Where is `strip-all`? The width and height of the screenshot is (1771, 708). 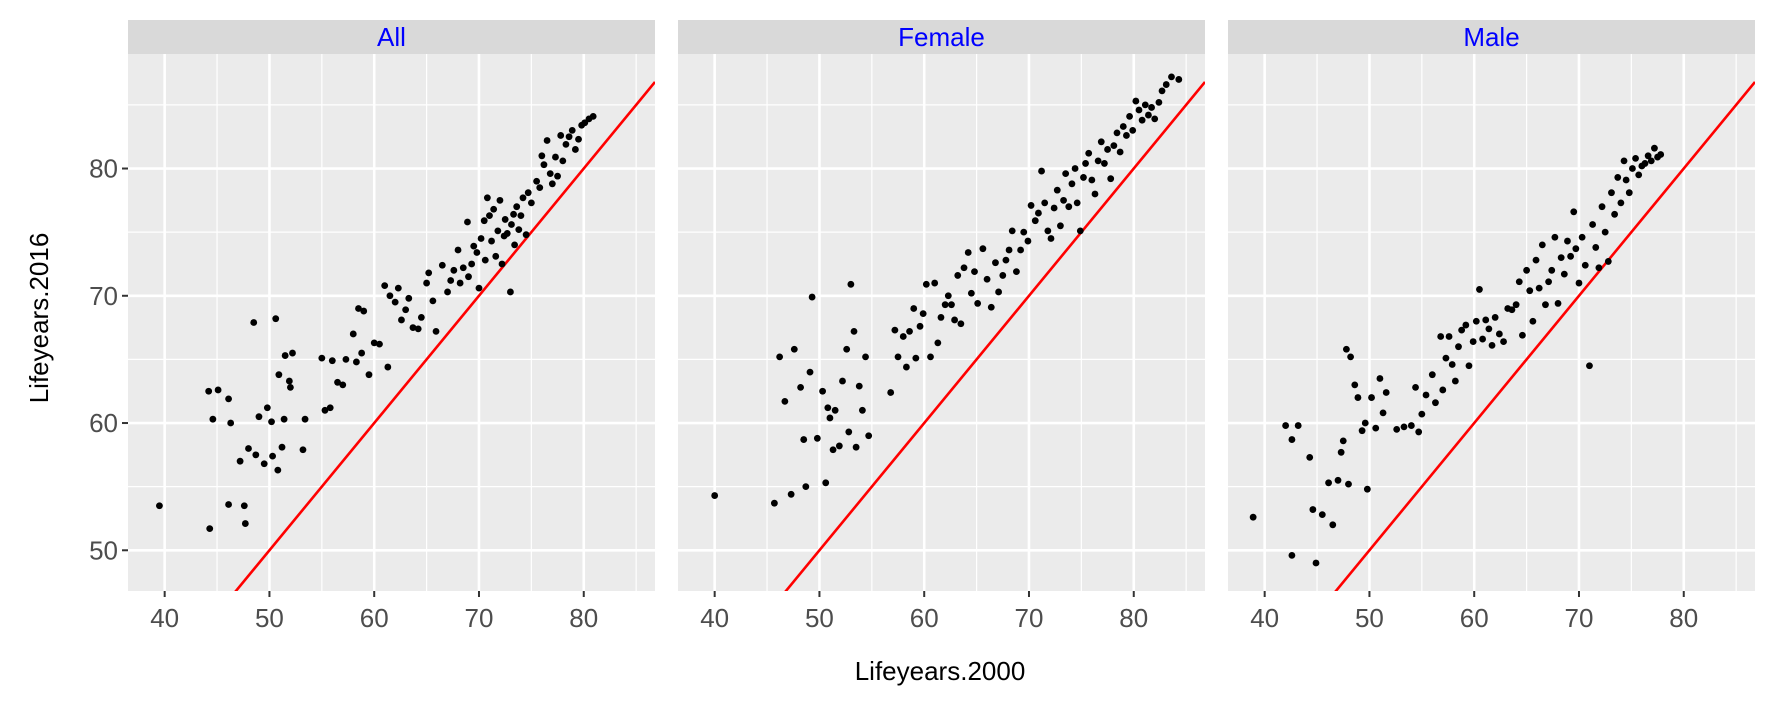
strip-all is located at coordinates (391, 37).